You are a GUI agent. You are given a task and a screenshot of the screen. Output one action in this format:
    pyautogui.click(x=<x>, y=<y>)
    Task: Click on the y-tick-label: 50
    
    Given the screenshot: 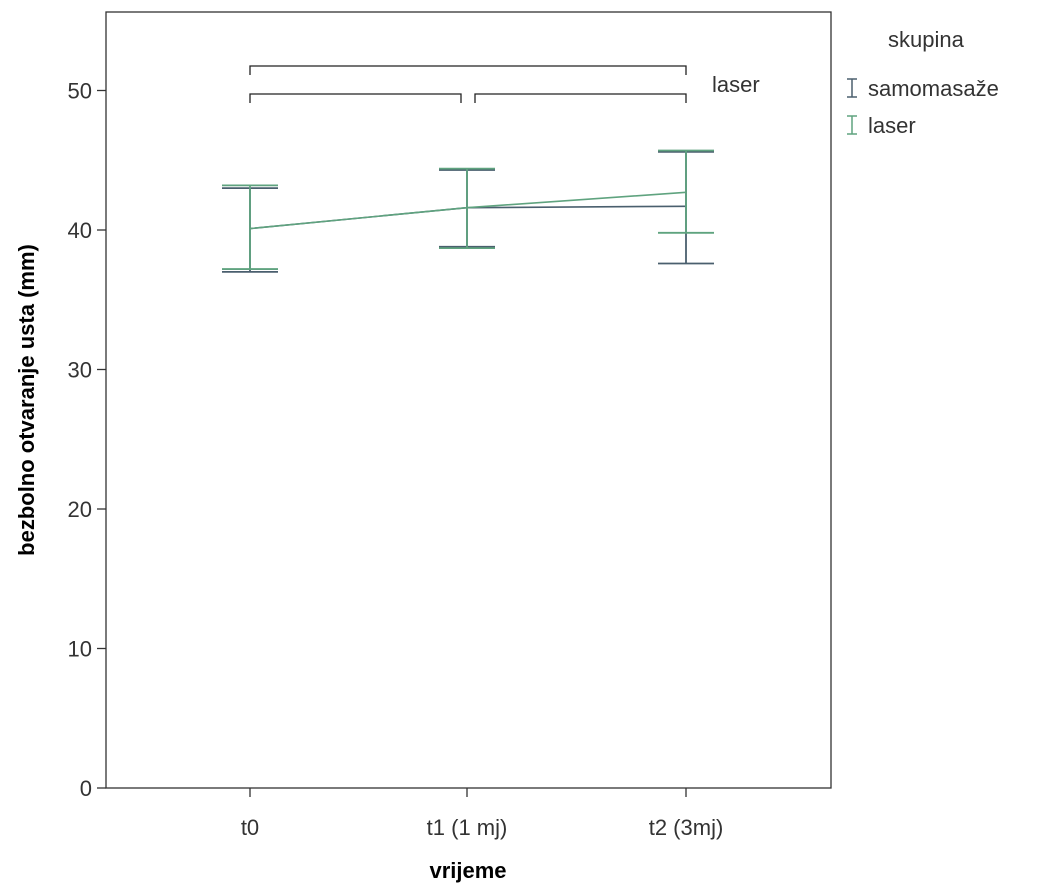 What is the action you would take?
    pyautogui.click(x=80, y=91)
    